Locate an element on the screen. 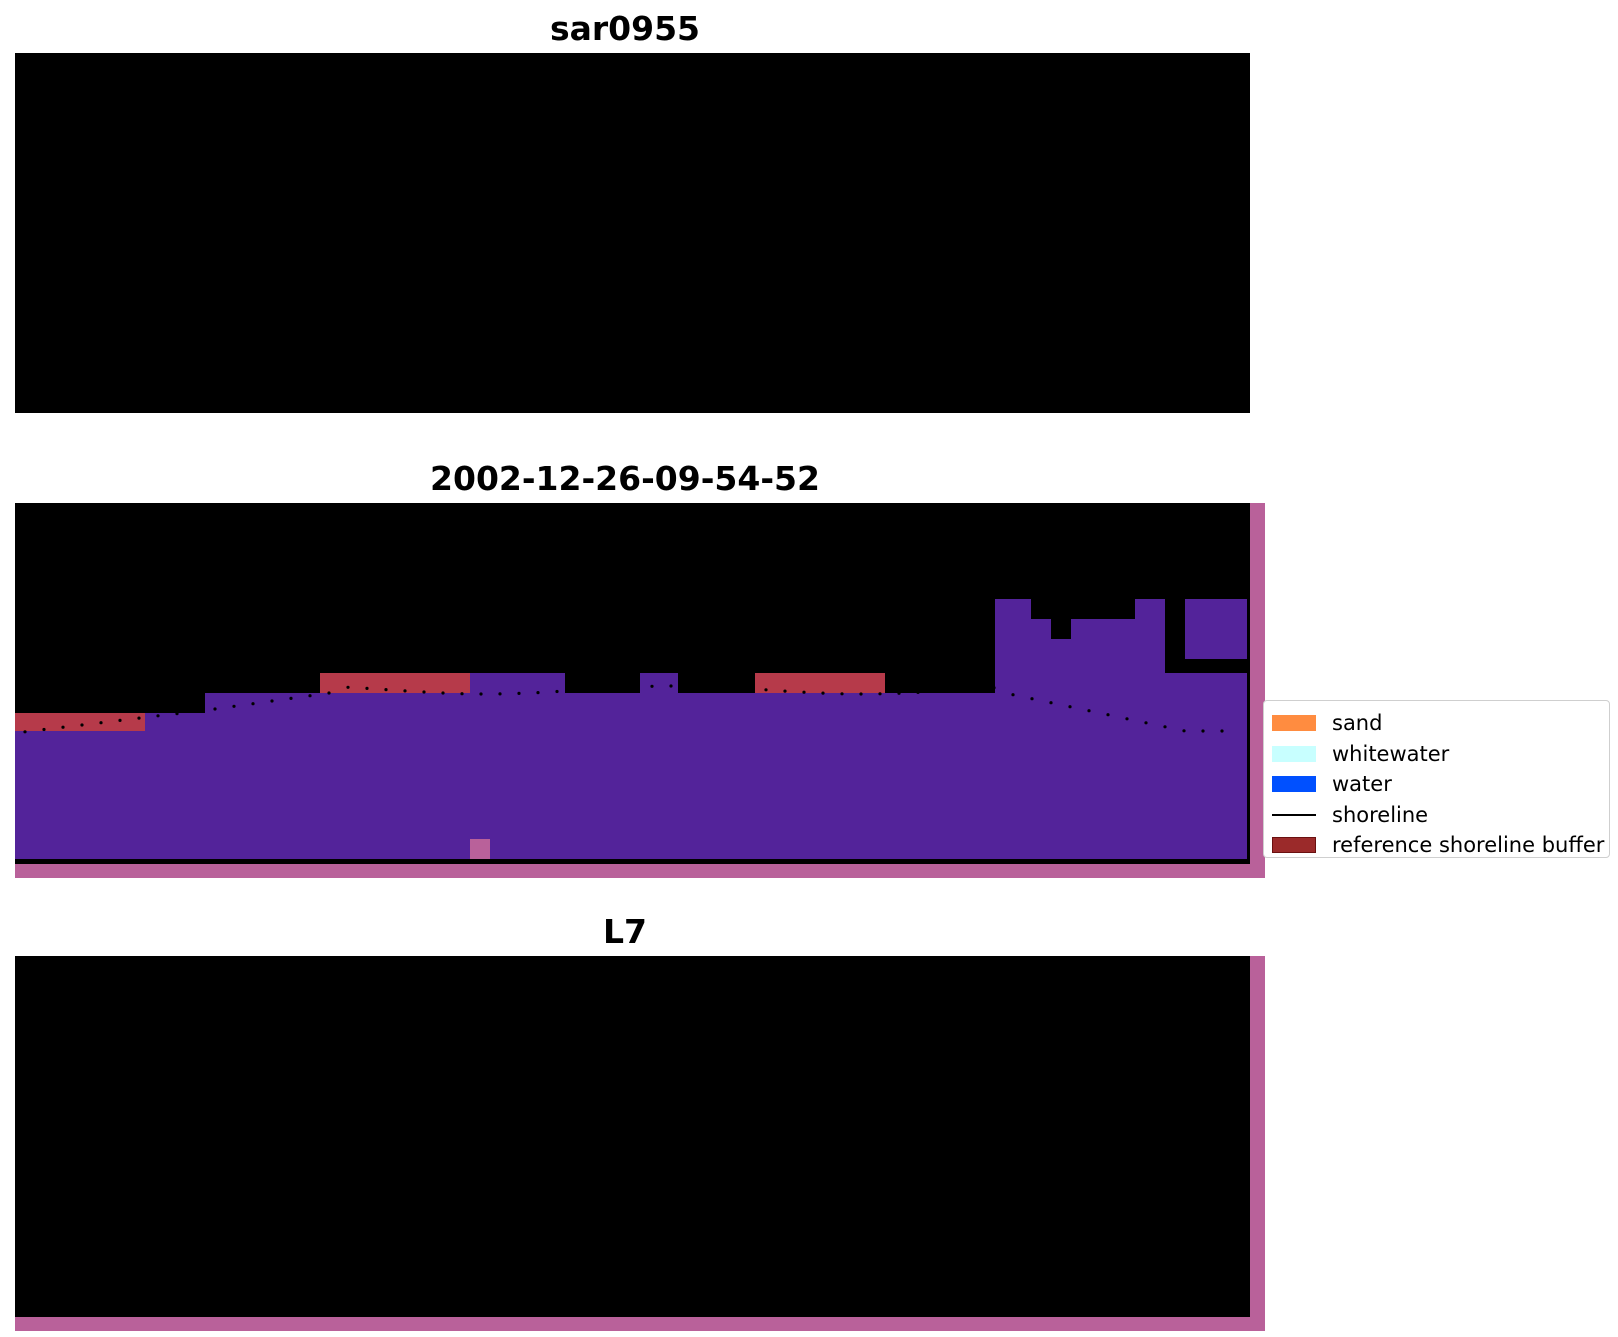  panel-title-rgb: sar0955 is located at coordinates (625, 28).